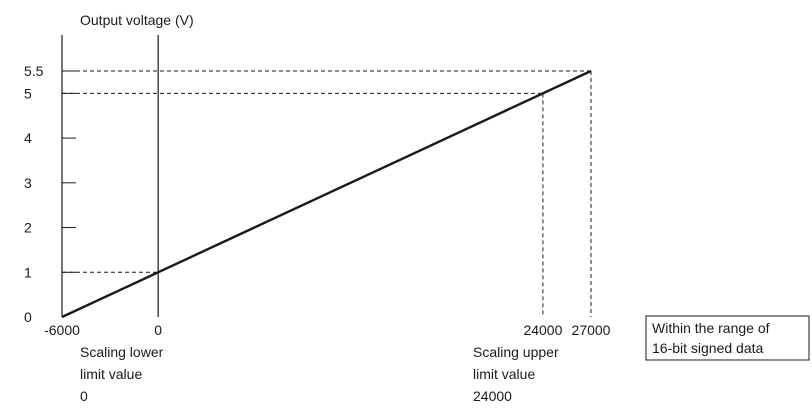  I want to click on x-tick-label: 0, so click(158, 330).